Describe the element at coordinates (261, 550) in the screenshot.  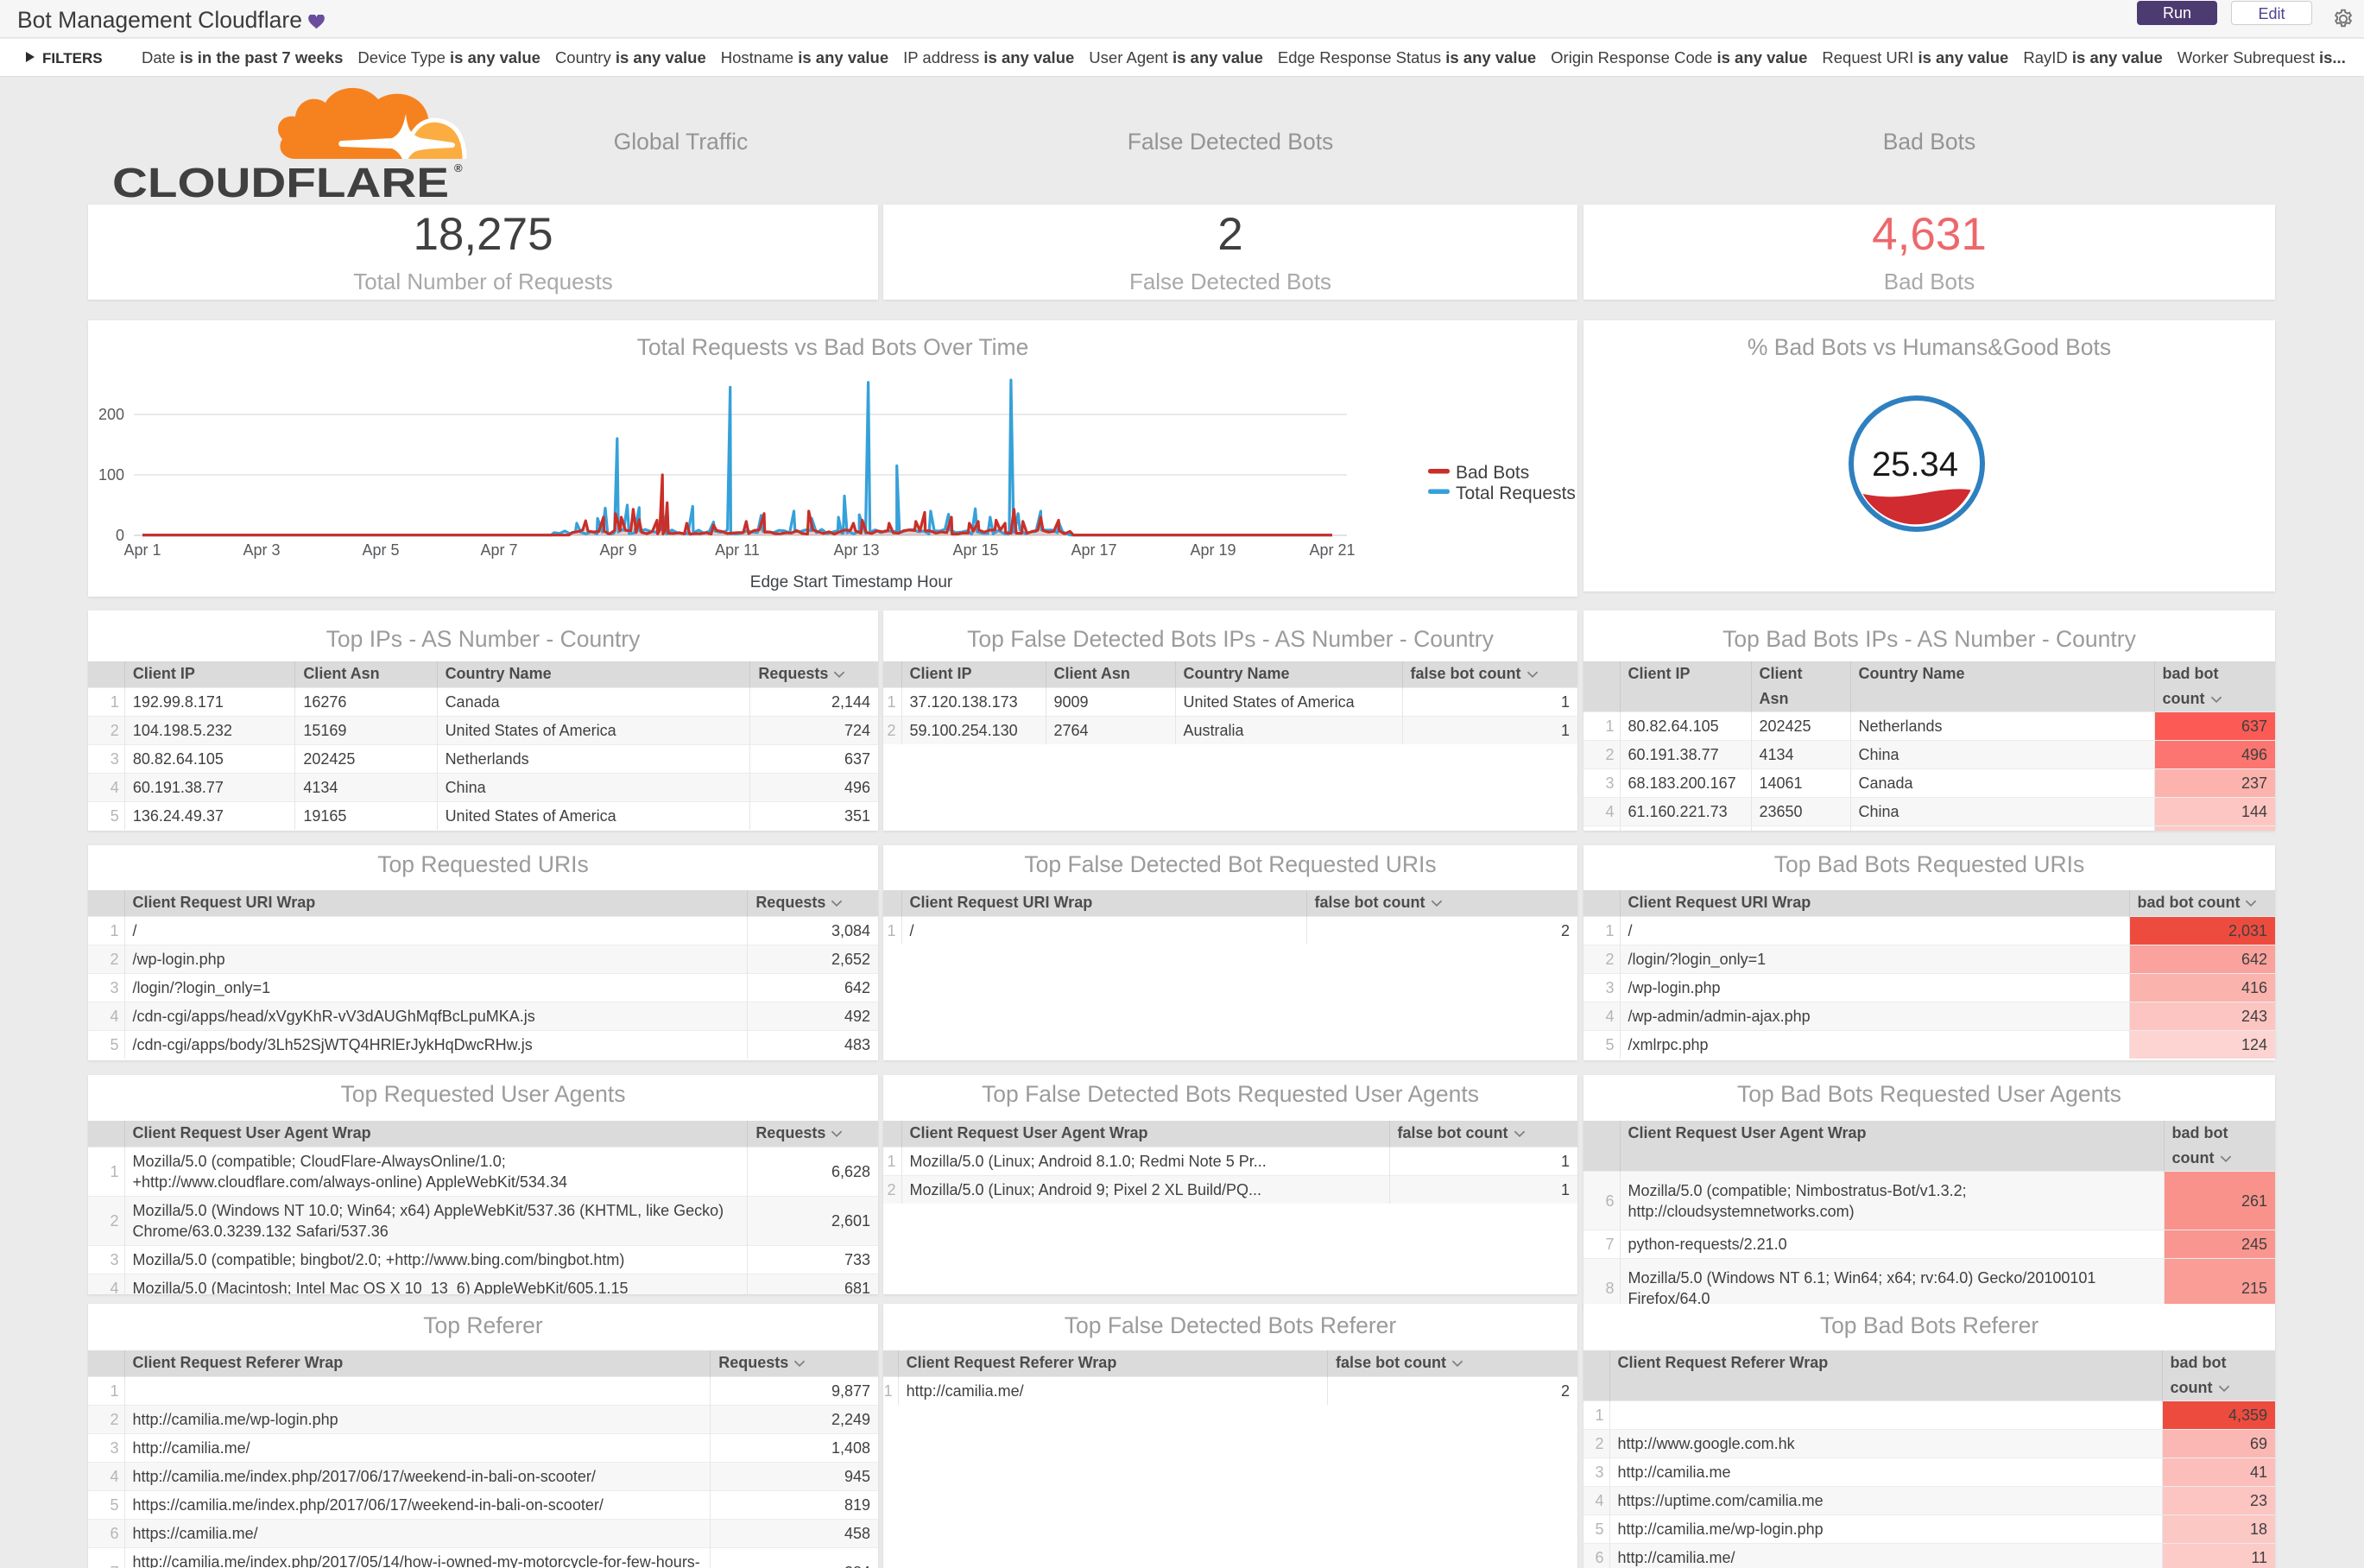
I see `svg-text: Apr 3` at that location.